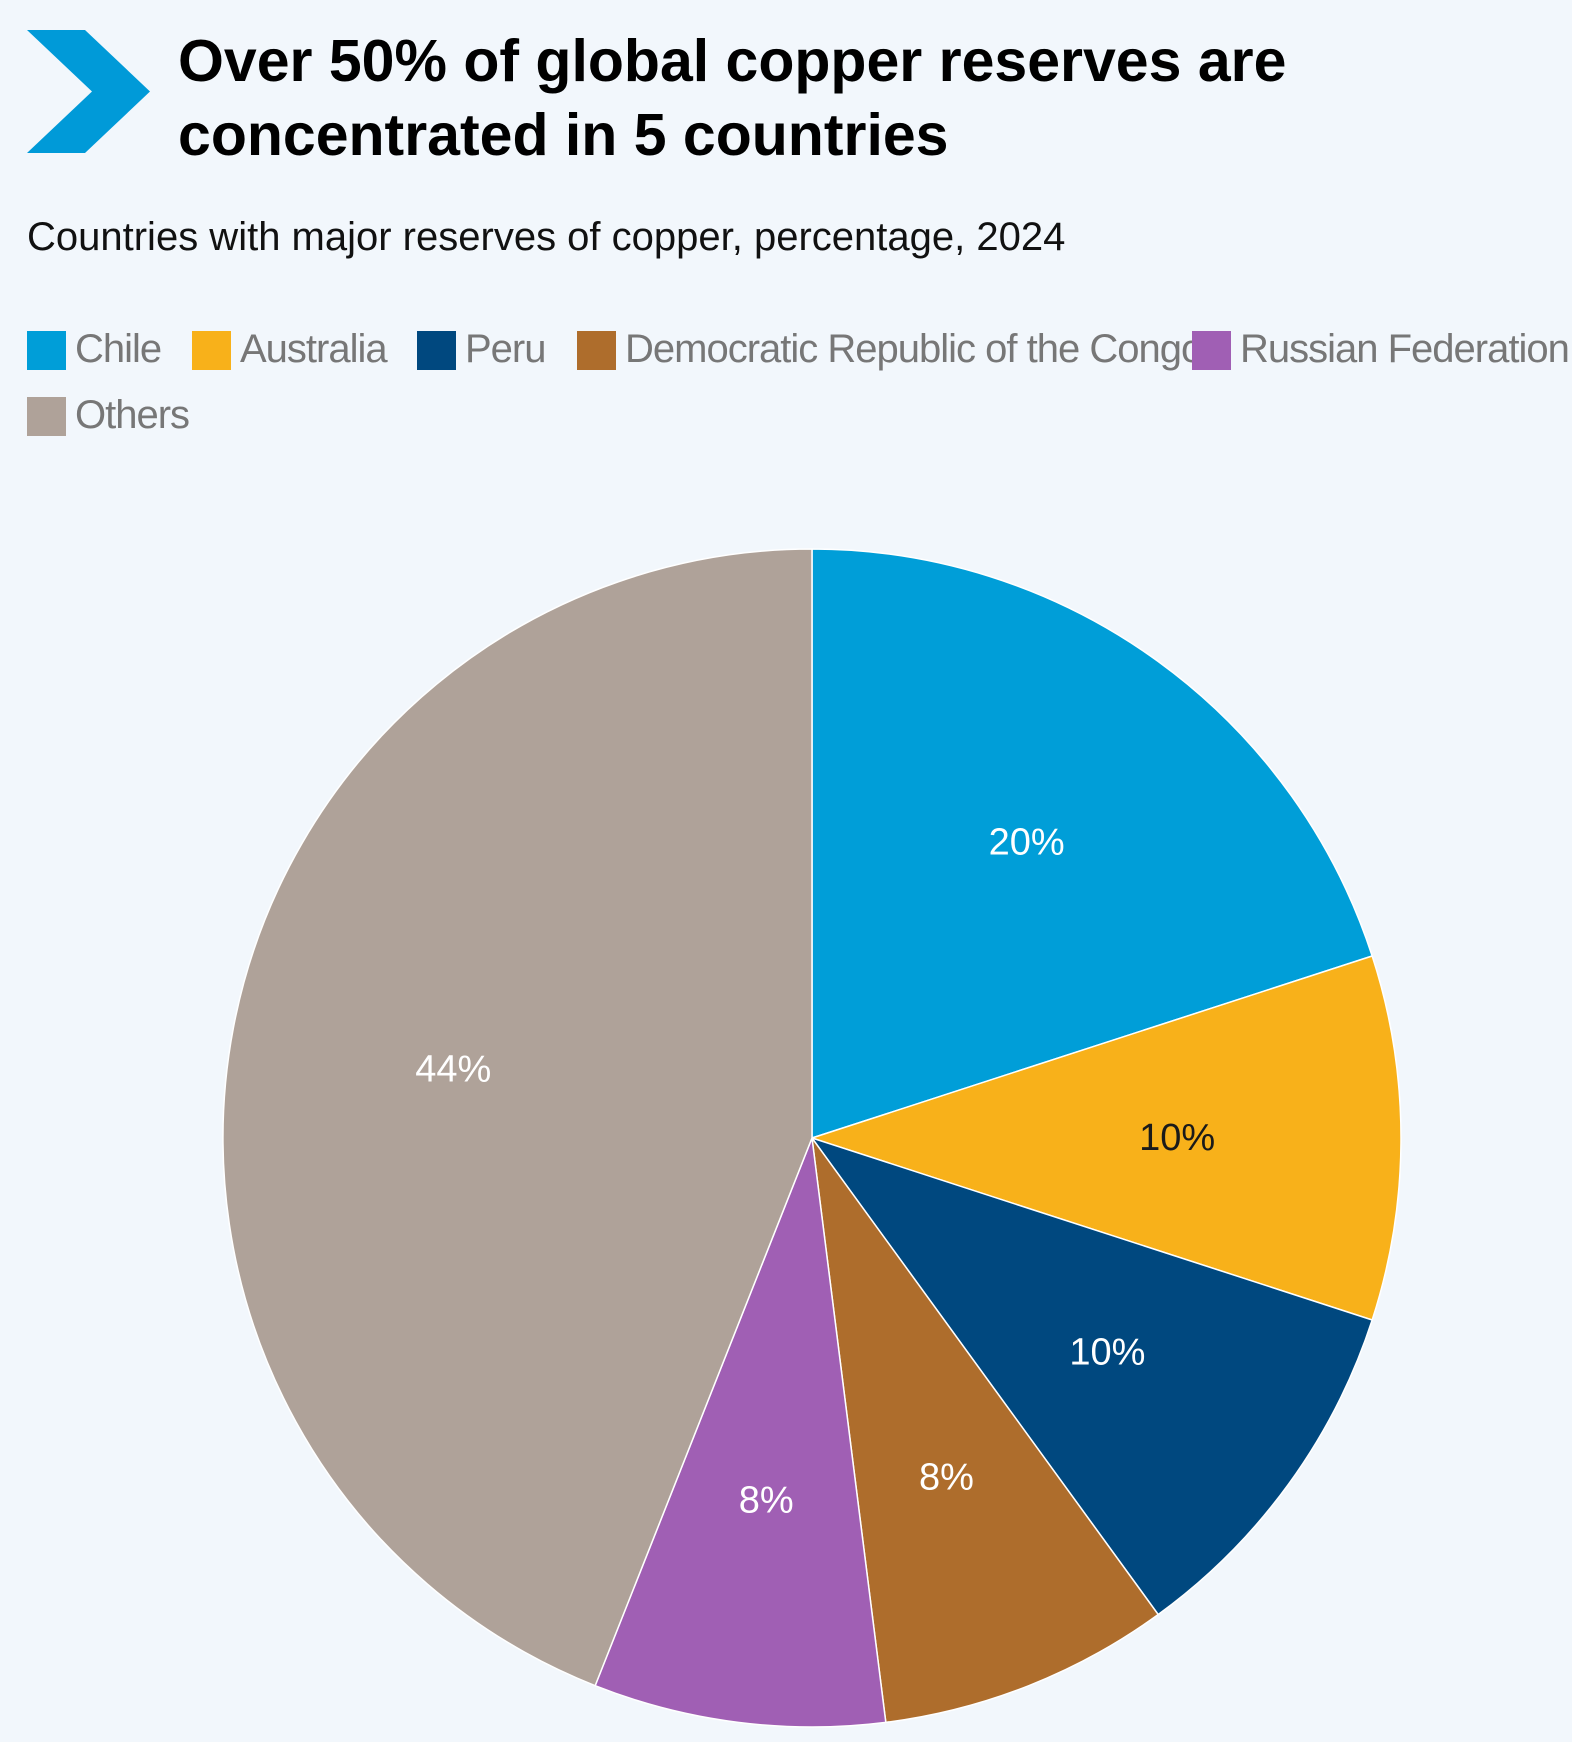 The width and height of the screenshot is (1572, 1742). What do you see at coordinates (985, 1430) in the screenshot?
I see `pie-slice-democratic-republic-of-the-congo` at bounding box center [985, 1430].